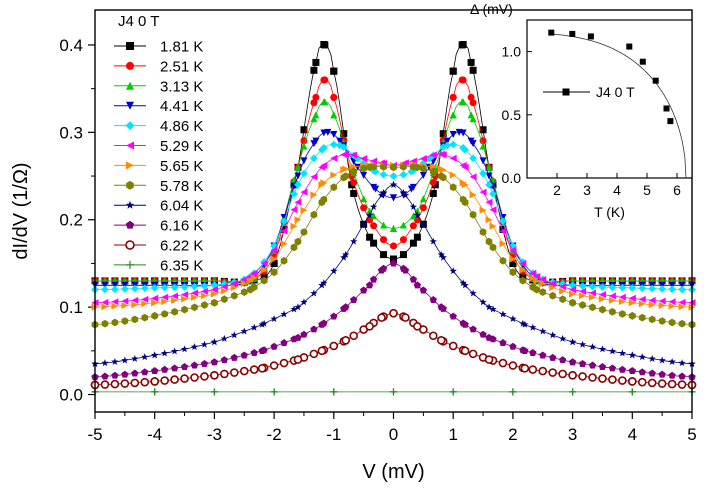 The image size is (708, 490). What do you see at coordinates (677, 190) in the screenshot?
I see `inset-x-tick-label: 6` at bounding box center [677, 190].